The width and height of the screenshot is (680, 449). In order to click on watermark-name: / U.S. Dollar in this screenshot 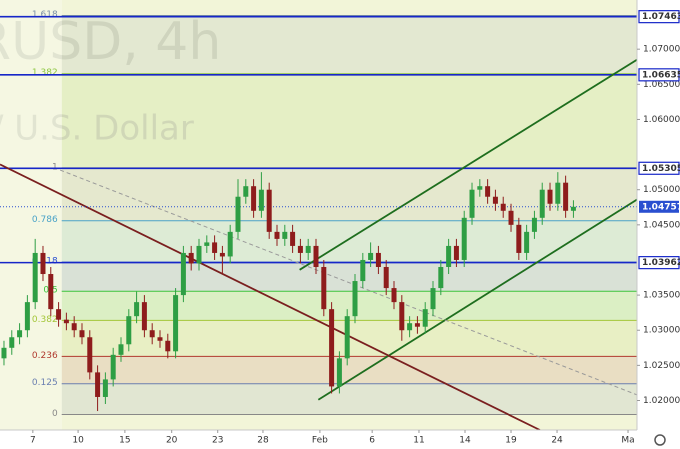, I will do `click(97, 129)`.